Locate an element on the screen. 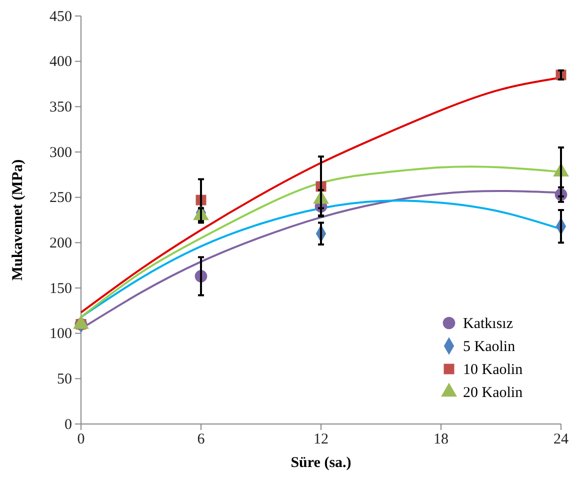  y-tick-label: 150 is located at coordinates (61, 288).